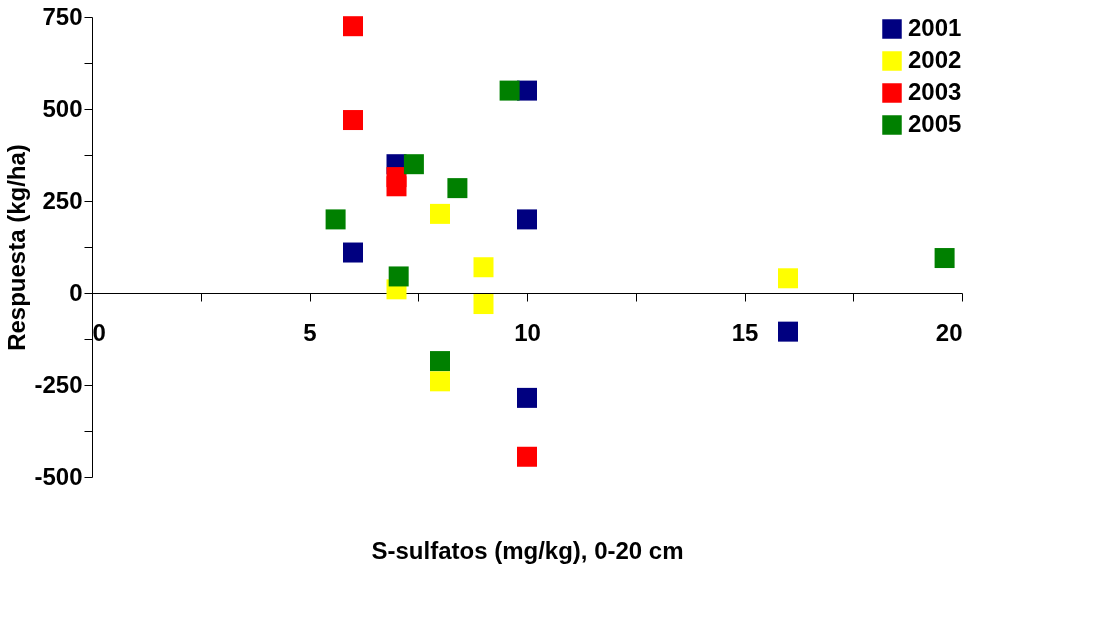  Describe the element at coordinates (62, 200) in the screenshot. I see `y-tick-label: 250` at that location.